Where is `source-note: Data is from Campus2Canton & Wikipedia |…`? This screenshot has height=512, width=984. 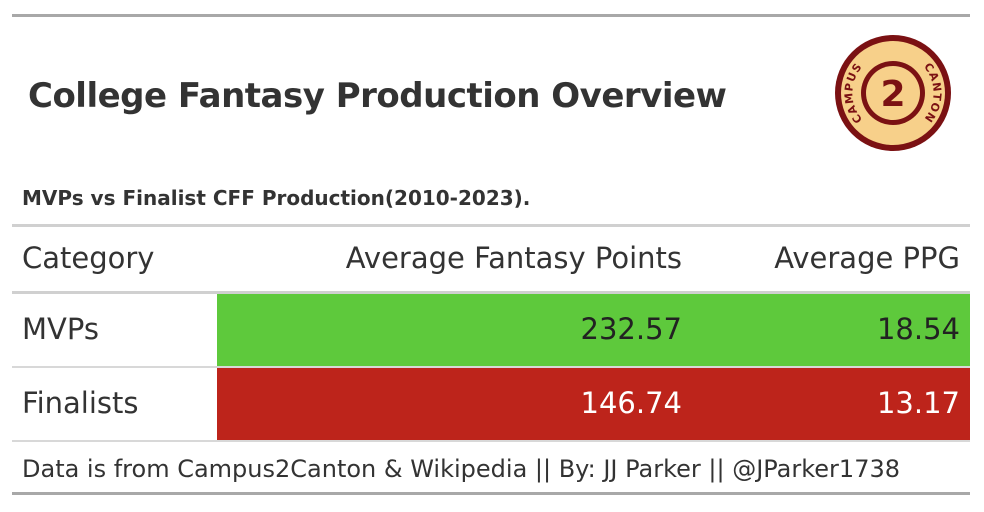
source-note: Data is from Campus2Canton & Wikipedia |… is located at coordinates (461, 469).